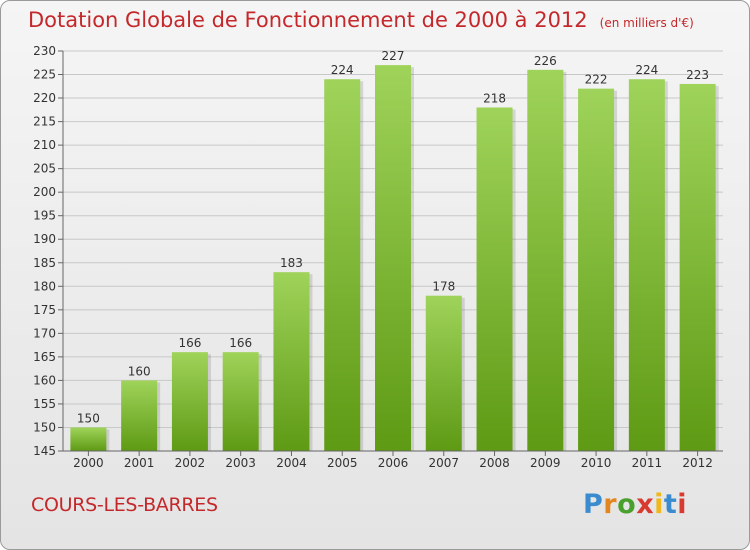  I want to click on y-tick-label: 195, so click(44, 216).